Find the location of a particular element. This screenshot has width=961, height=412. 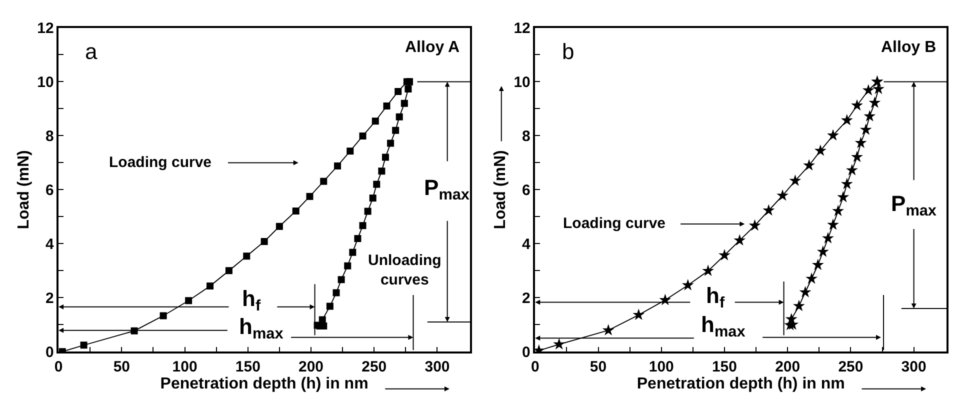

annotation: Alloy B is located at coordinates (908, 47).